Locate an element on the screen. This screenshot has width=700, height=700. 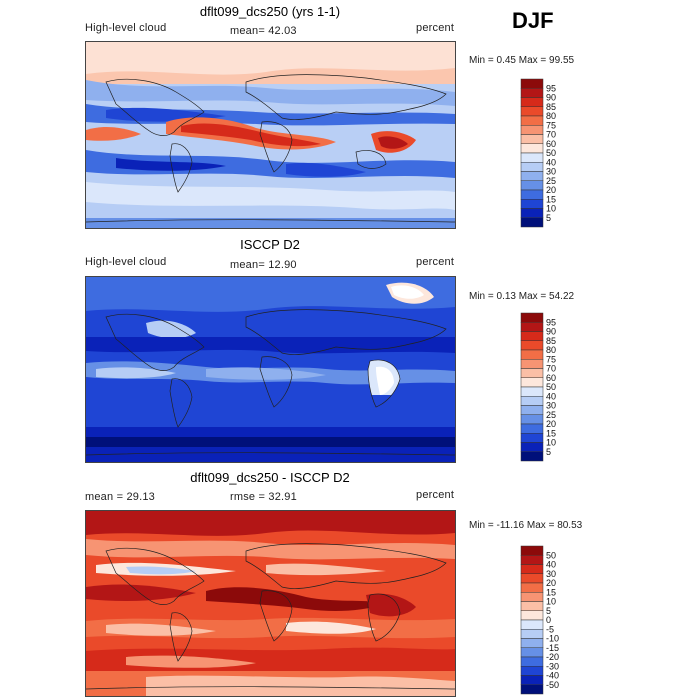
panel-2-units: percent is located at coordinates (435, 262).